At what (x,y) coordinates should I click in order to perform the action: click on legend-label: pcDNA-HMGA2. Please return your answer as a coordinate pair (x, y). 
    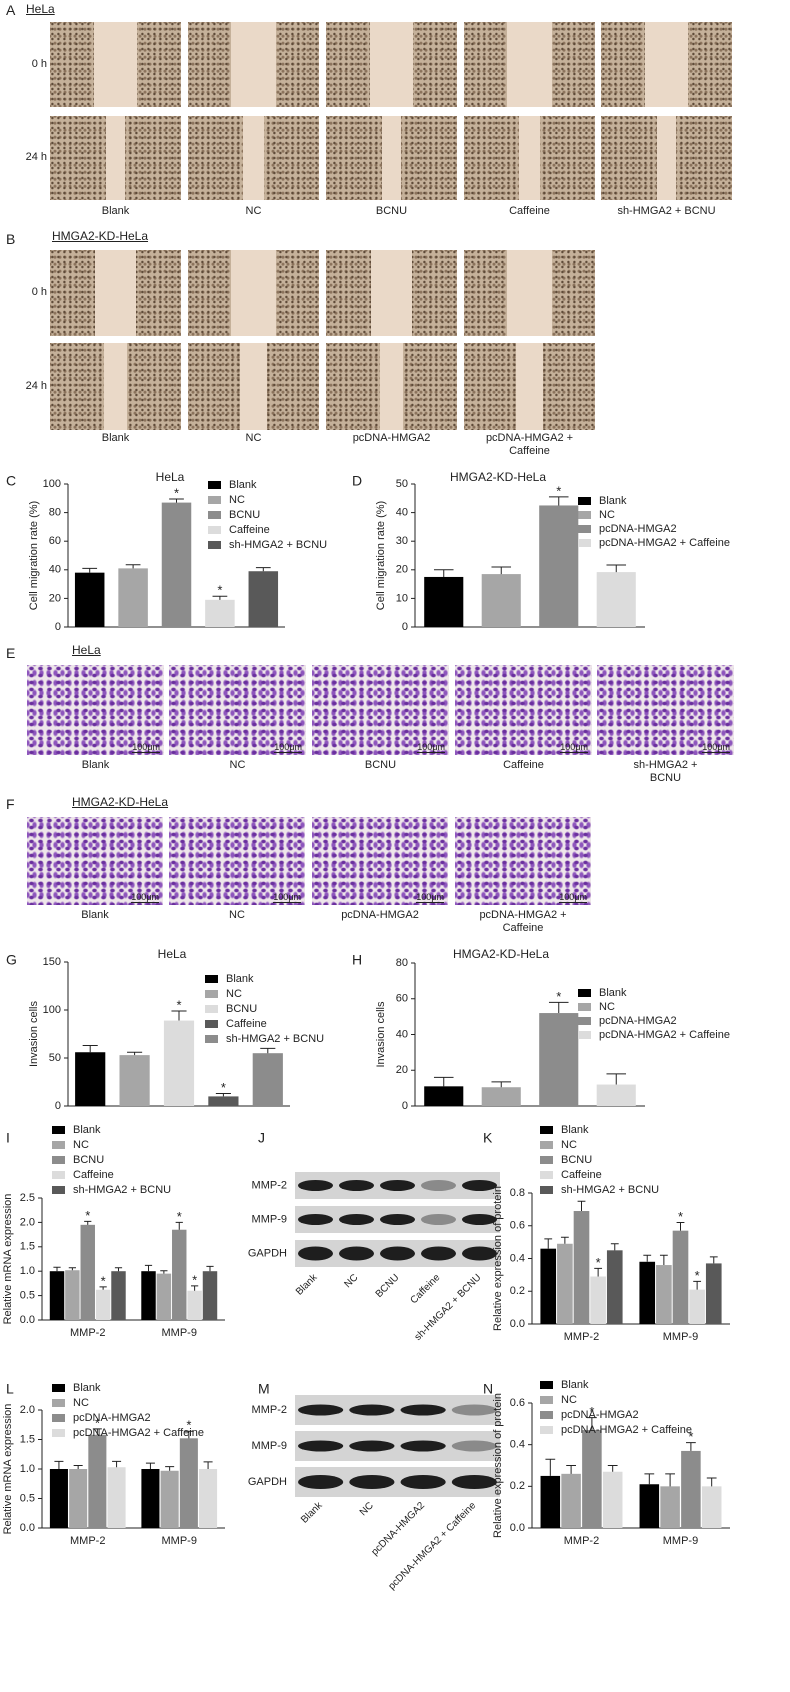
    Looking at the image, I should click on (638, 529).